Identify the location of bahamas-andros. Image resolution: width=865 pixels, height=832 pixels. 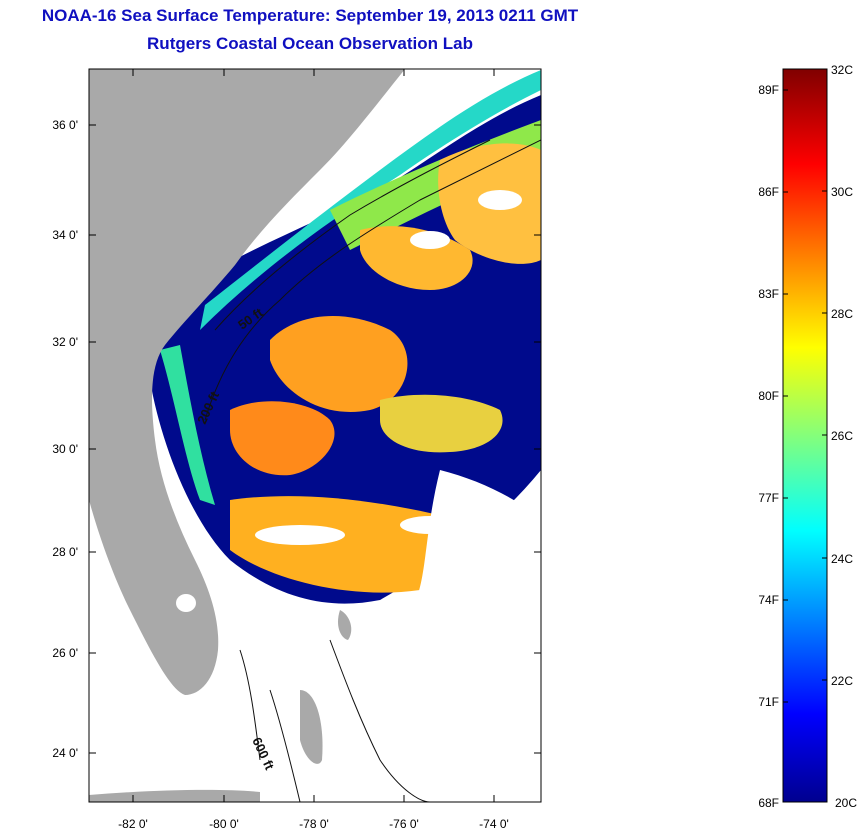
(311, 727).